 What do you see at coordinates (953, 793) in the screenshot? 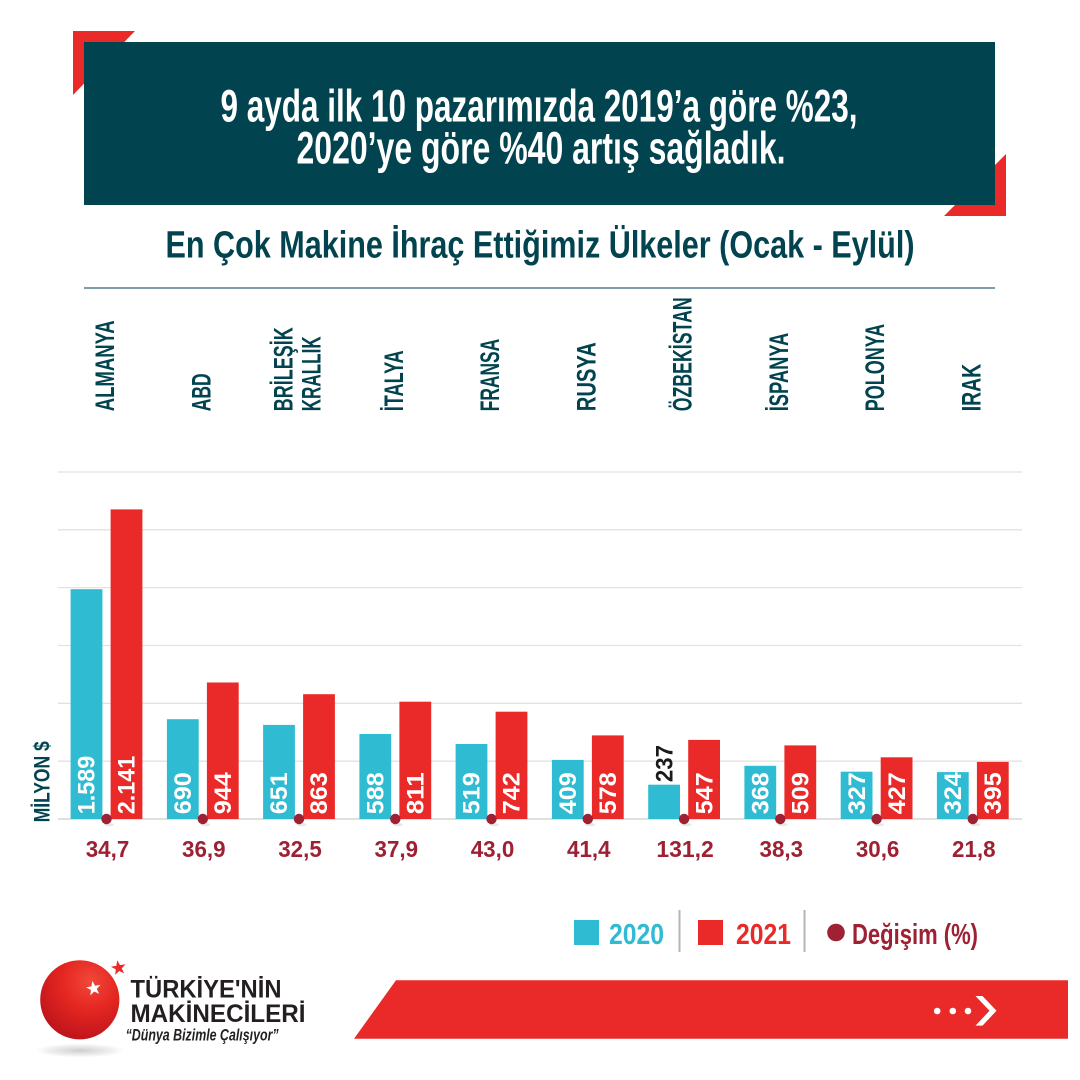
I see `svg-text: 324` at bounding box center [953, 793].